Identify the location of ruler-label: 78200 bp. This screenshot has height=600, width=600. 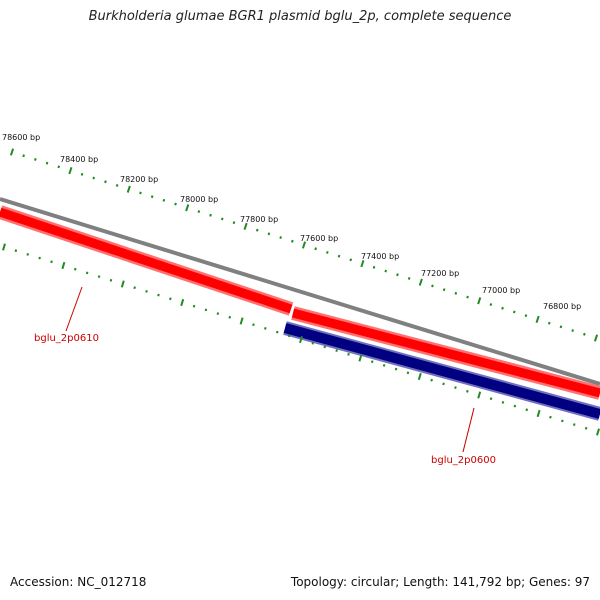
(139, 179).